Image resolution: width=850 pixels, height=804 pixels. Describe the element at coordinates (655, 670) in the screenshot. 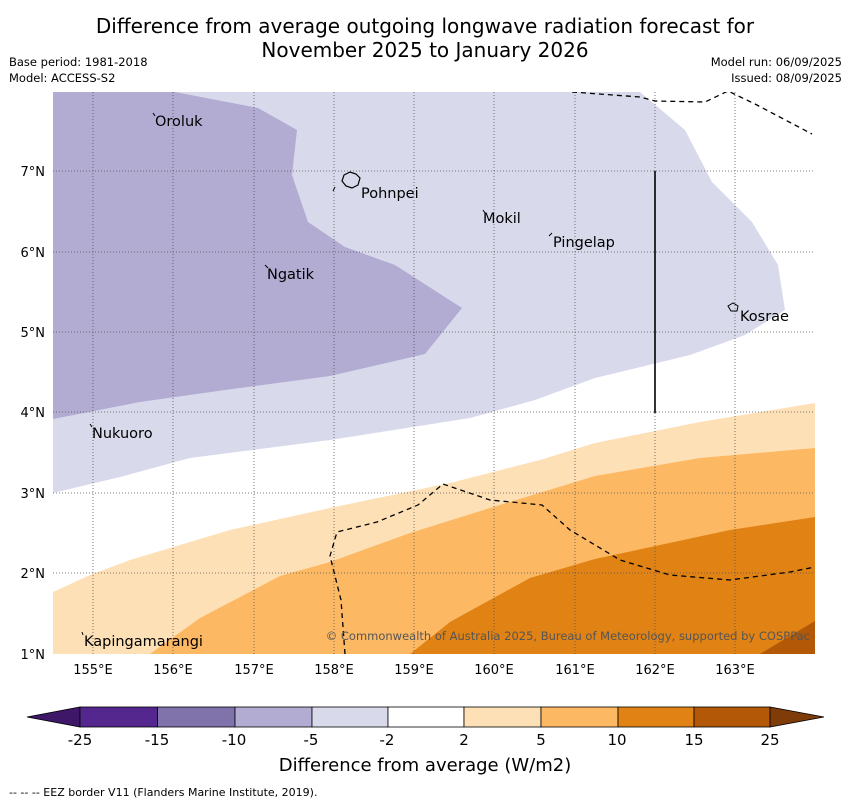

I see `lon-tick-162: 162°E` at that location.